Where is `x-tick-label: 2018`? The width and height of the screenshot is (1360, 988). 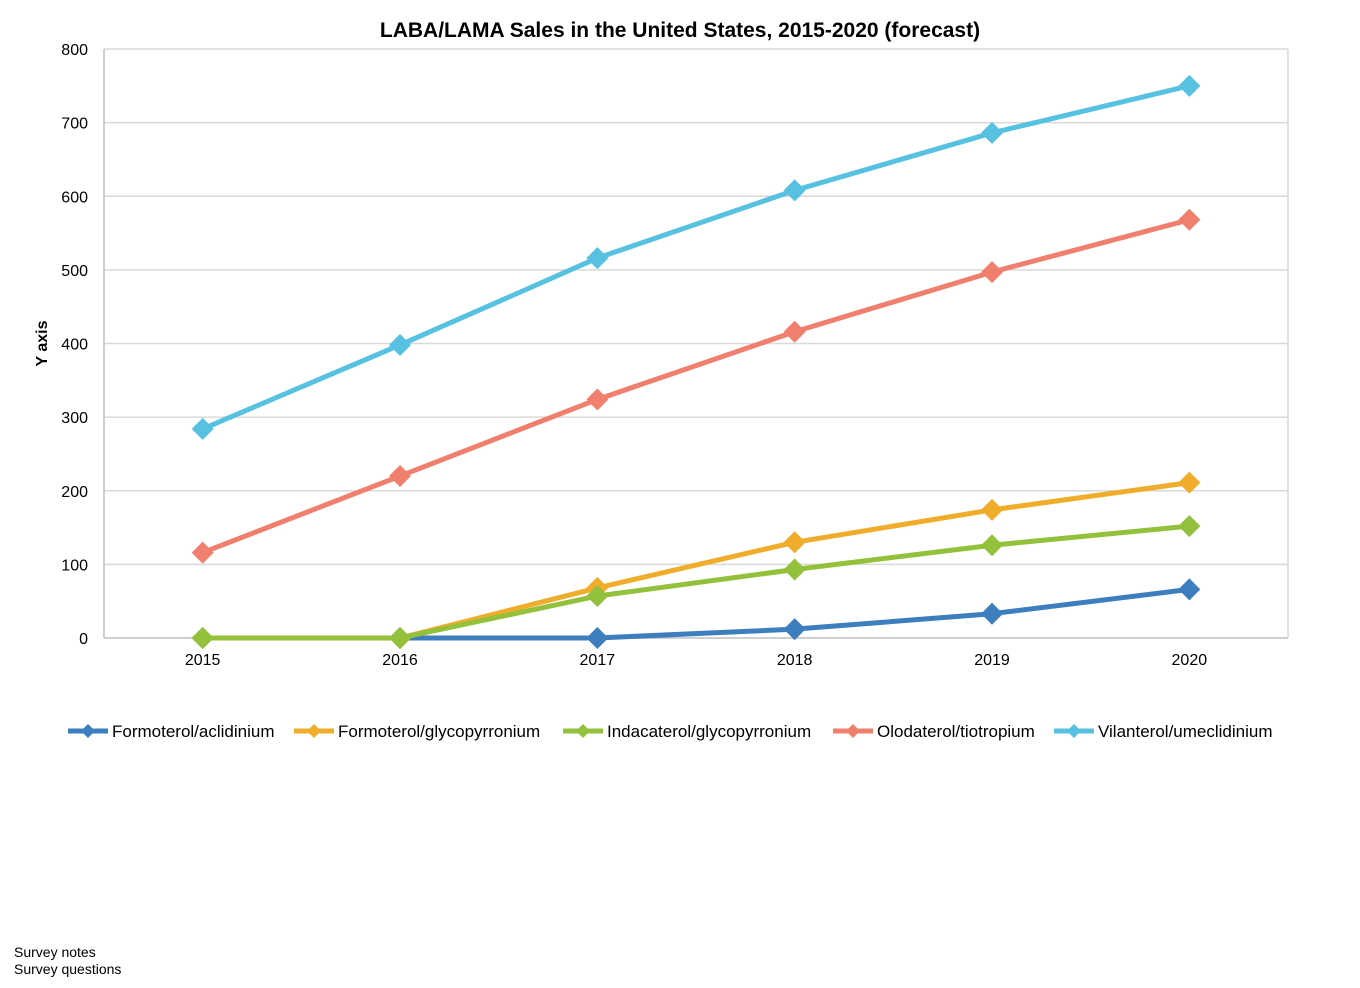 x-tick-label: 2018 is located at coordinates (795, 660).